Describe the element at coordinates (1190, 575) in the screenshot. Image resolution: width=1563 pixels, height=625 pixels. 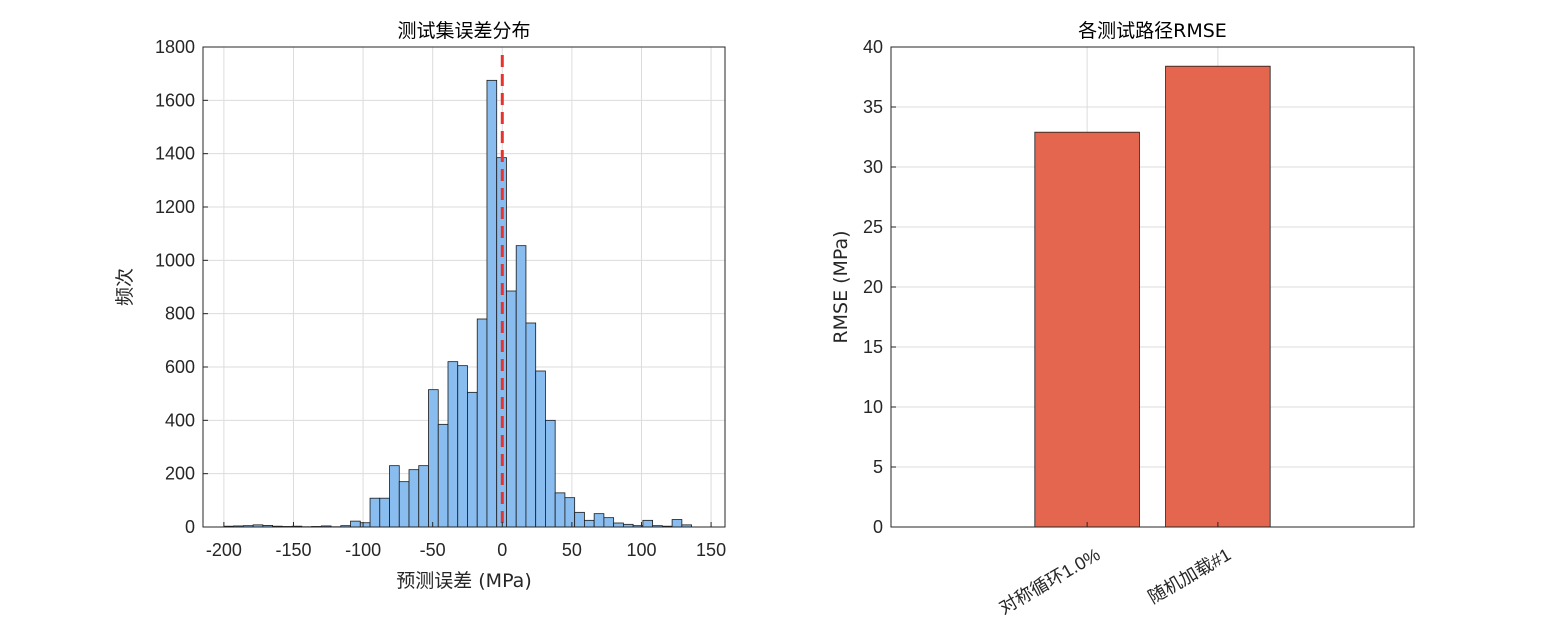
I see `category-label: 随机加载#1` at that location.